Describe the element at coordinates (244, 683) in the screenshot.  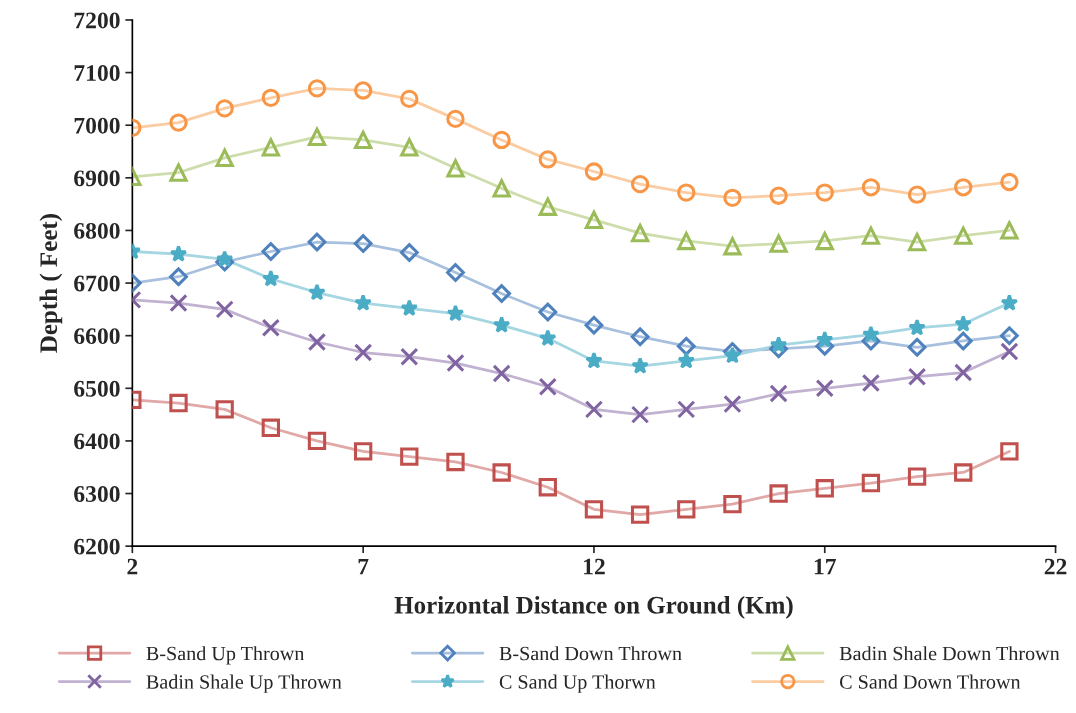
I see `legend-label: Badin Shale Up Thrown` at that location.